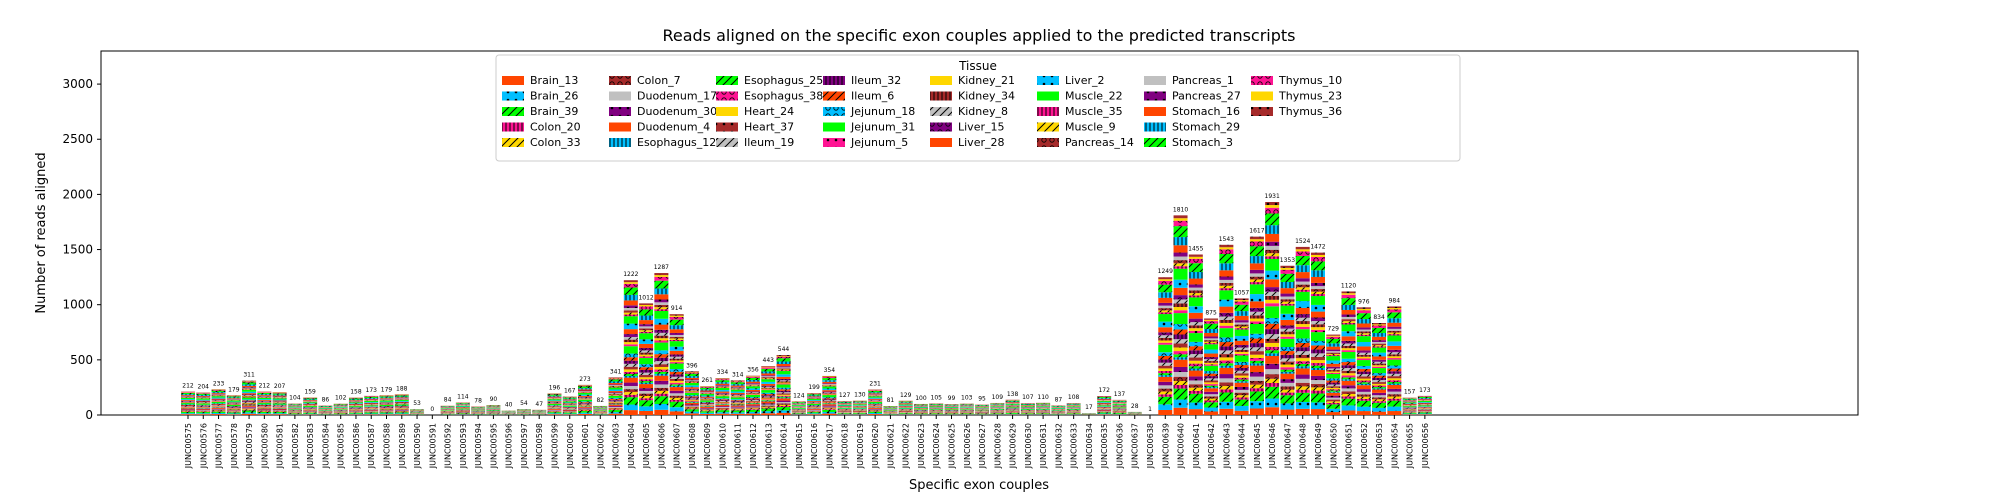 The height and width of the screenshot is (500, 2000). What do you see at coordinates (977, 66) in the screenshot?
I see `legend-title: Tissue` at bounding box center [977, 66].